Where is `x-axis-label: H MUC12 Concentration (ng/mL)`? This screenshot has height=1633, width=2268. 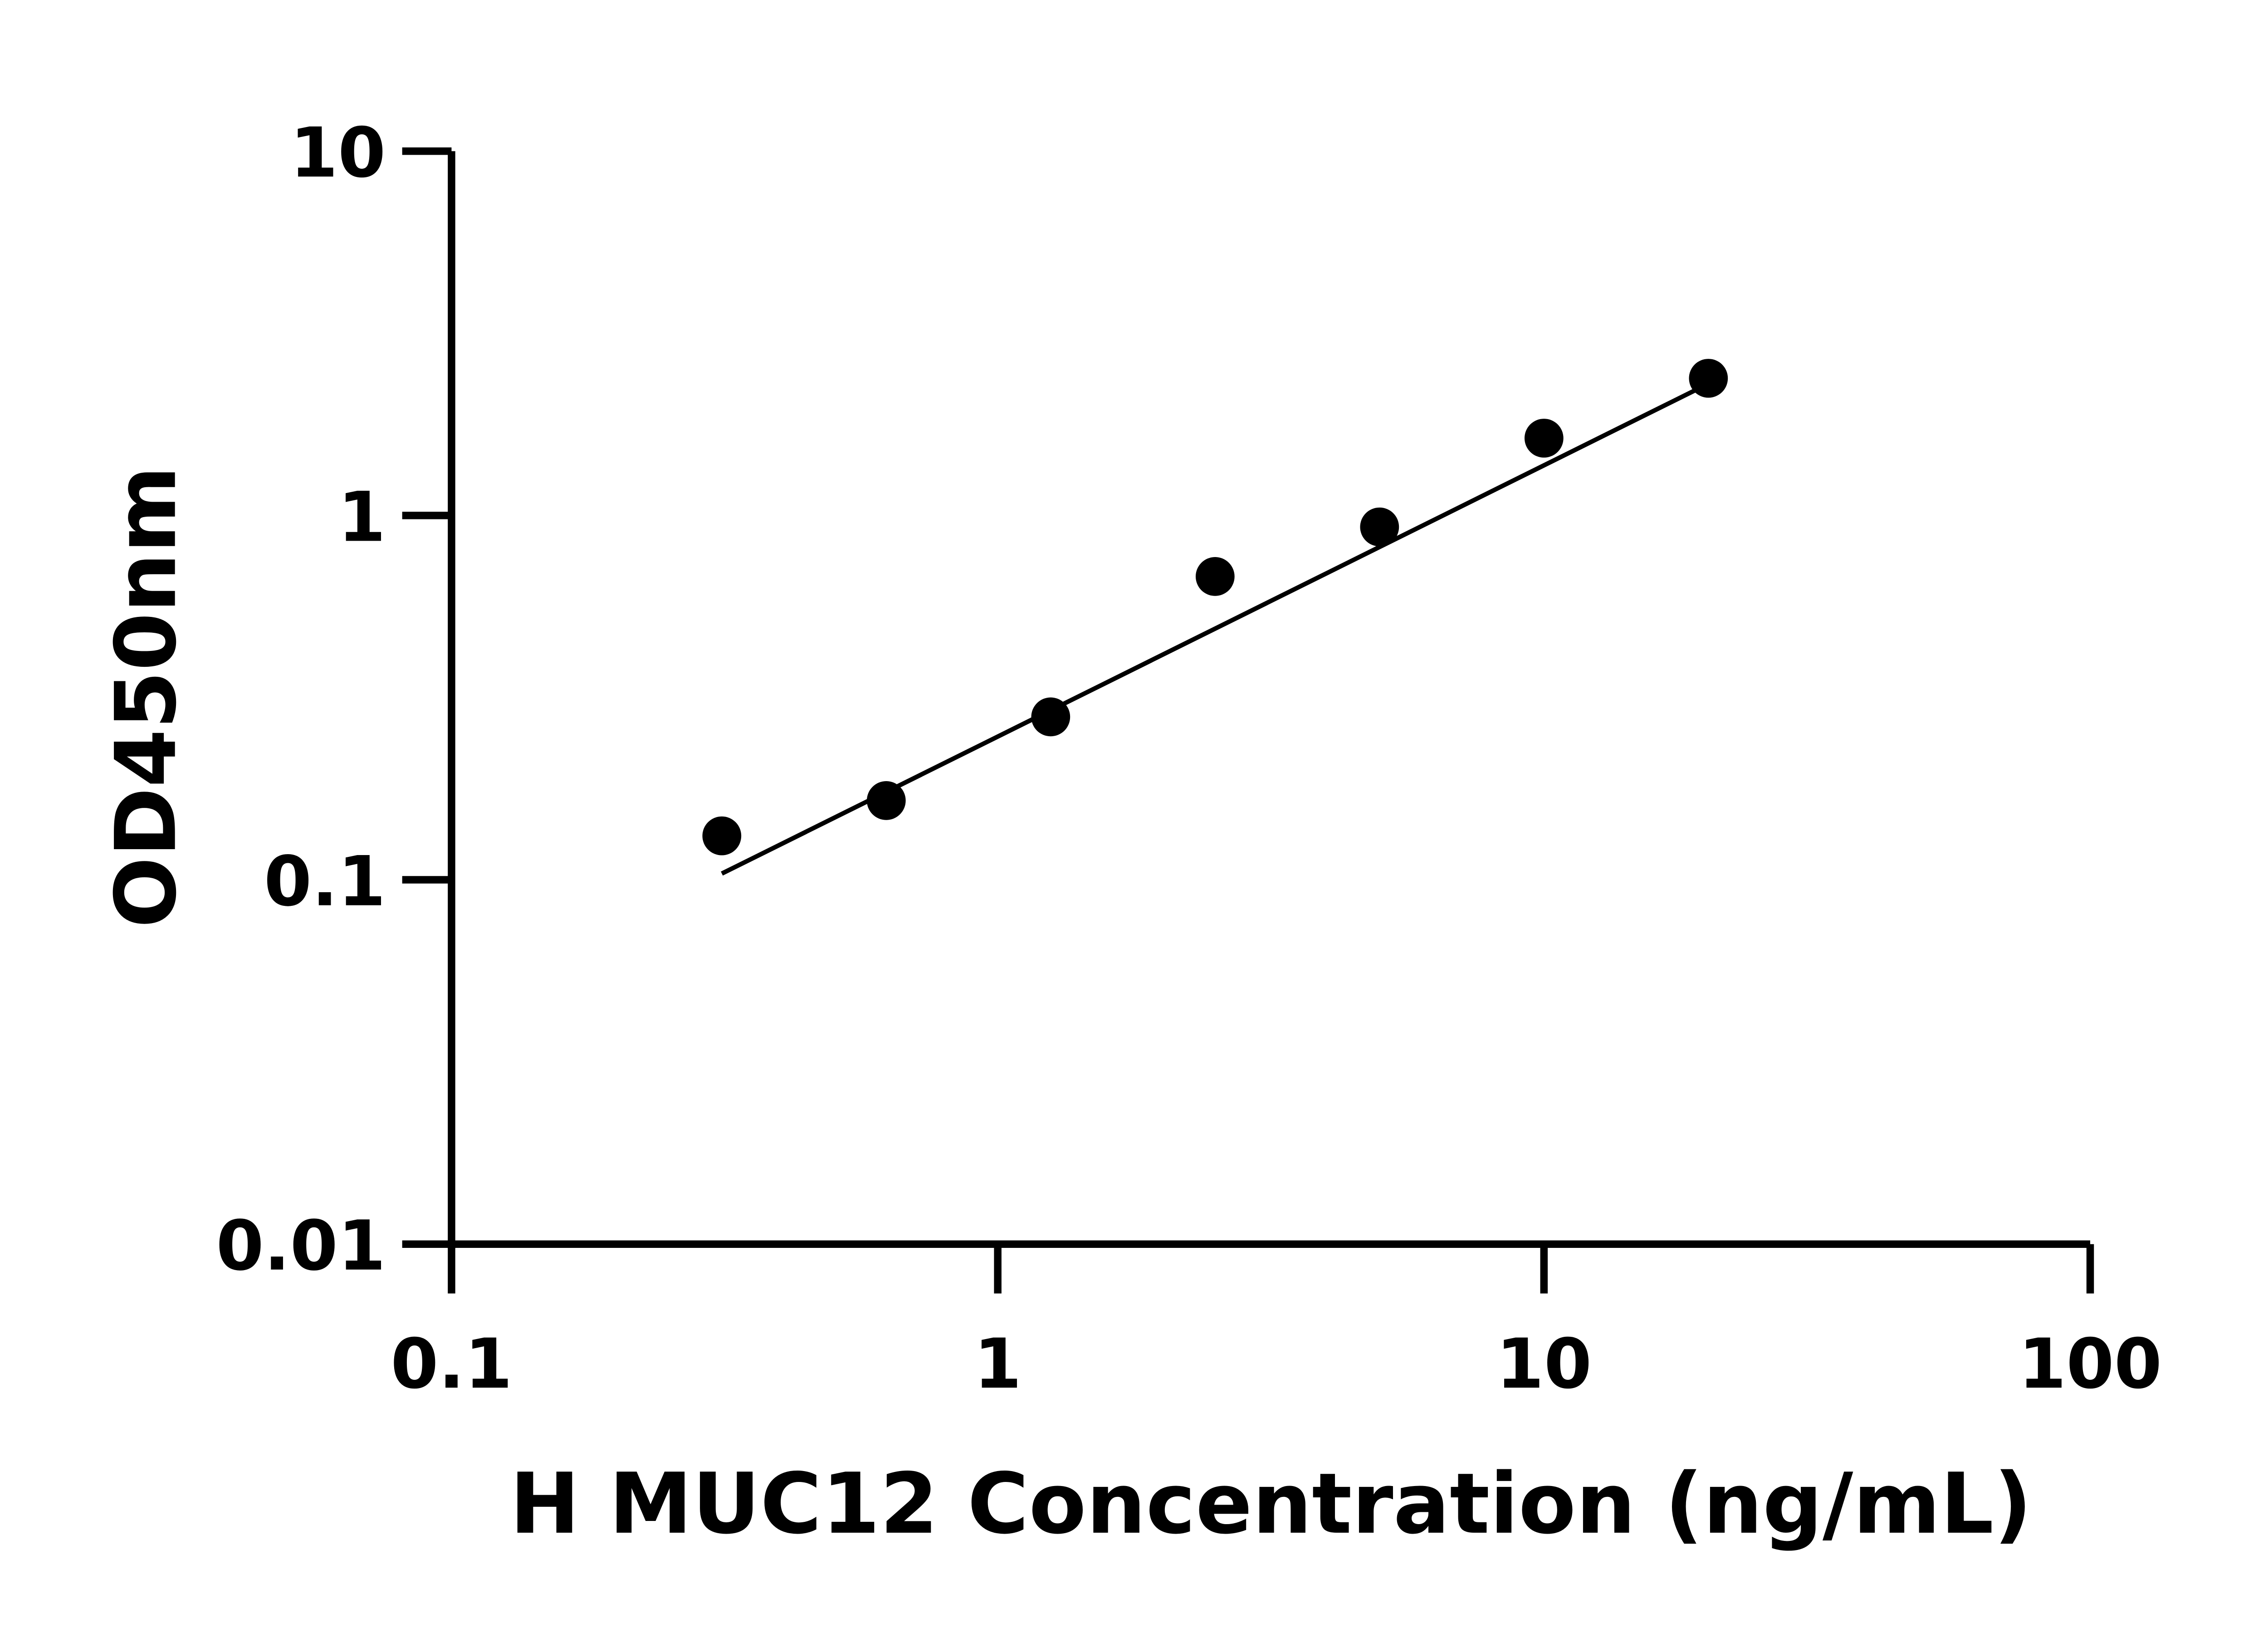 x-axis-label: H MUC12 Concentration (ng/mL) is located at coordinates (1271, 1504).